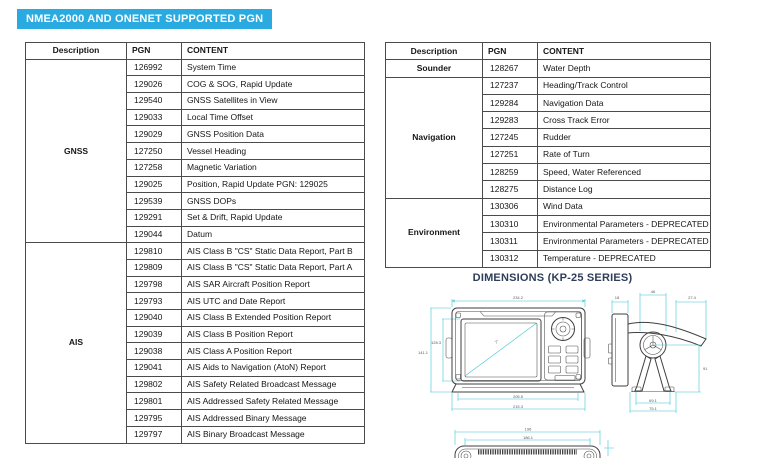 The width and height of the screenshot is (768, 458). I want to click on screen-diagonal-line, so click(500, 350).